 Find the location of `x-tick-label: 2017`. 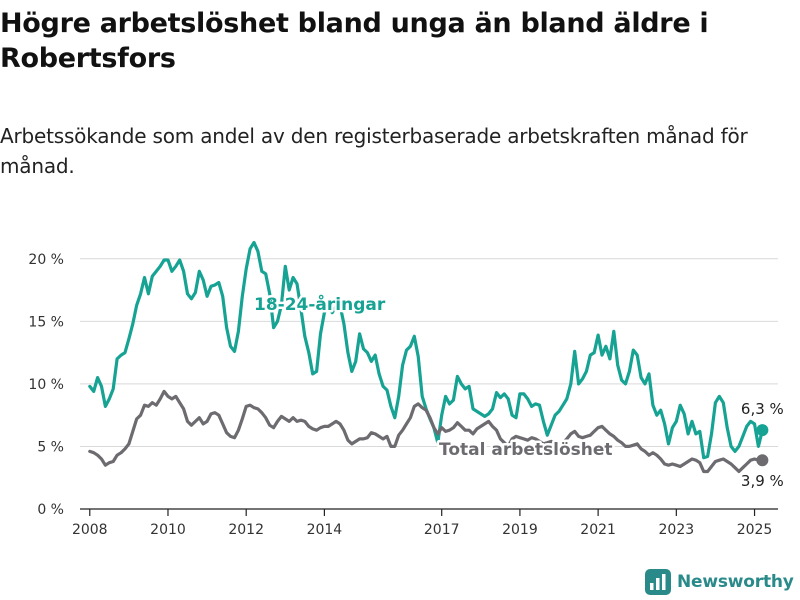

x-tick-label: 2017 is located at coordinates (442, 530).